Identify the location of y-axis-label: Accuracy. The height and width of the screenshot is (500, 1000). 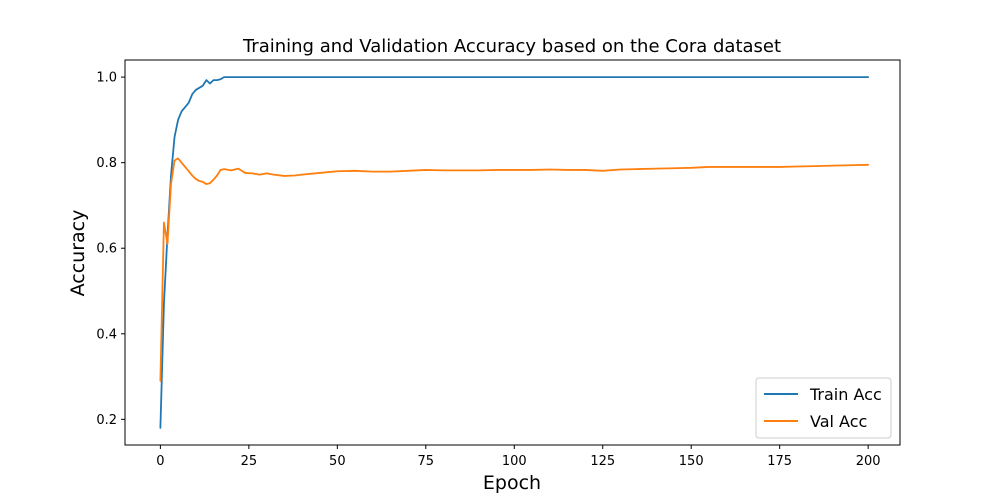
(78, 253).